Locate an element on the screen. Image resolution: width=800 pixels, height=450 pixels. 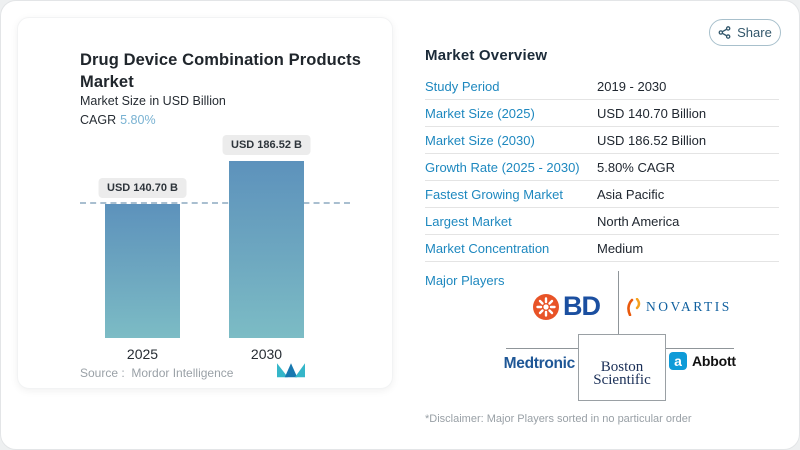
chart-subtitle: Market Size in USD Billion is located at coordinates (153, 101).